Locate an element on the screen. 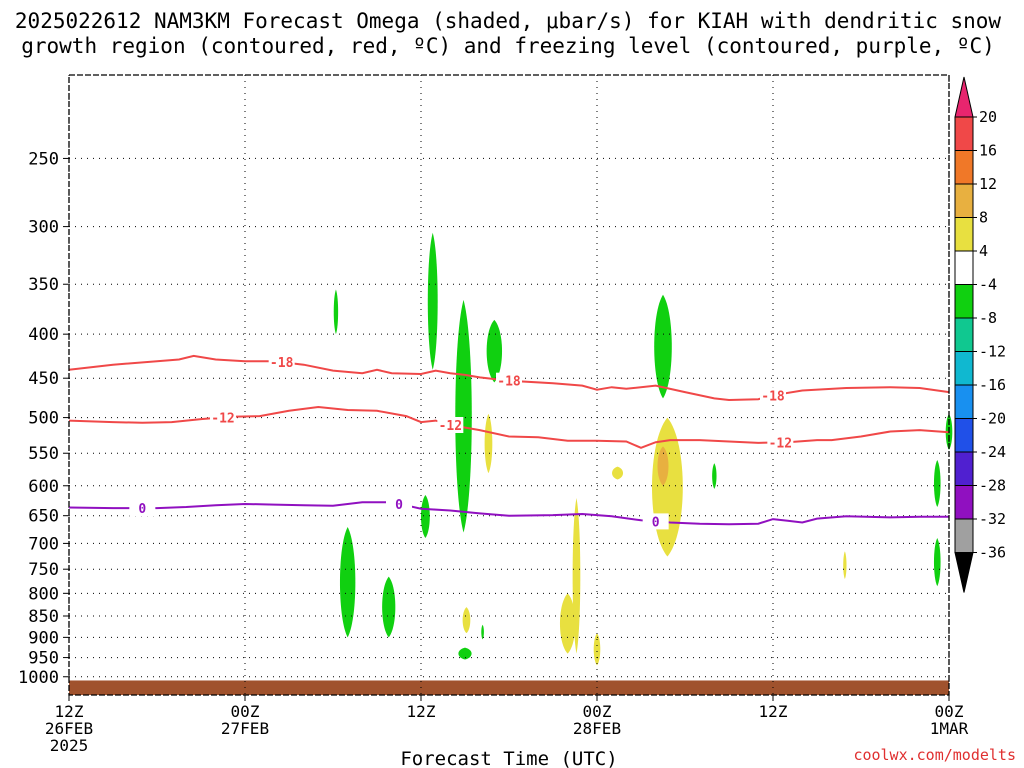  colorbar-label: 4 is located at coordinates (983, 251).